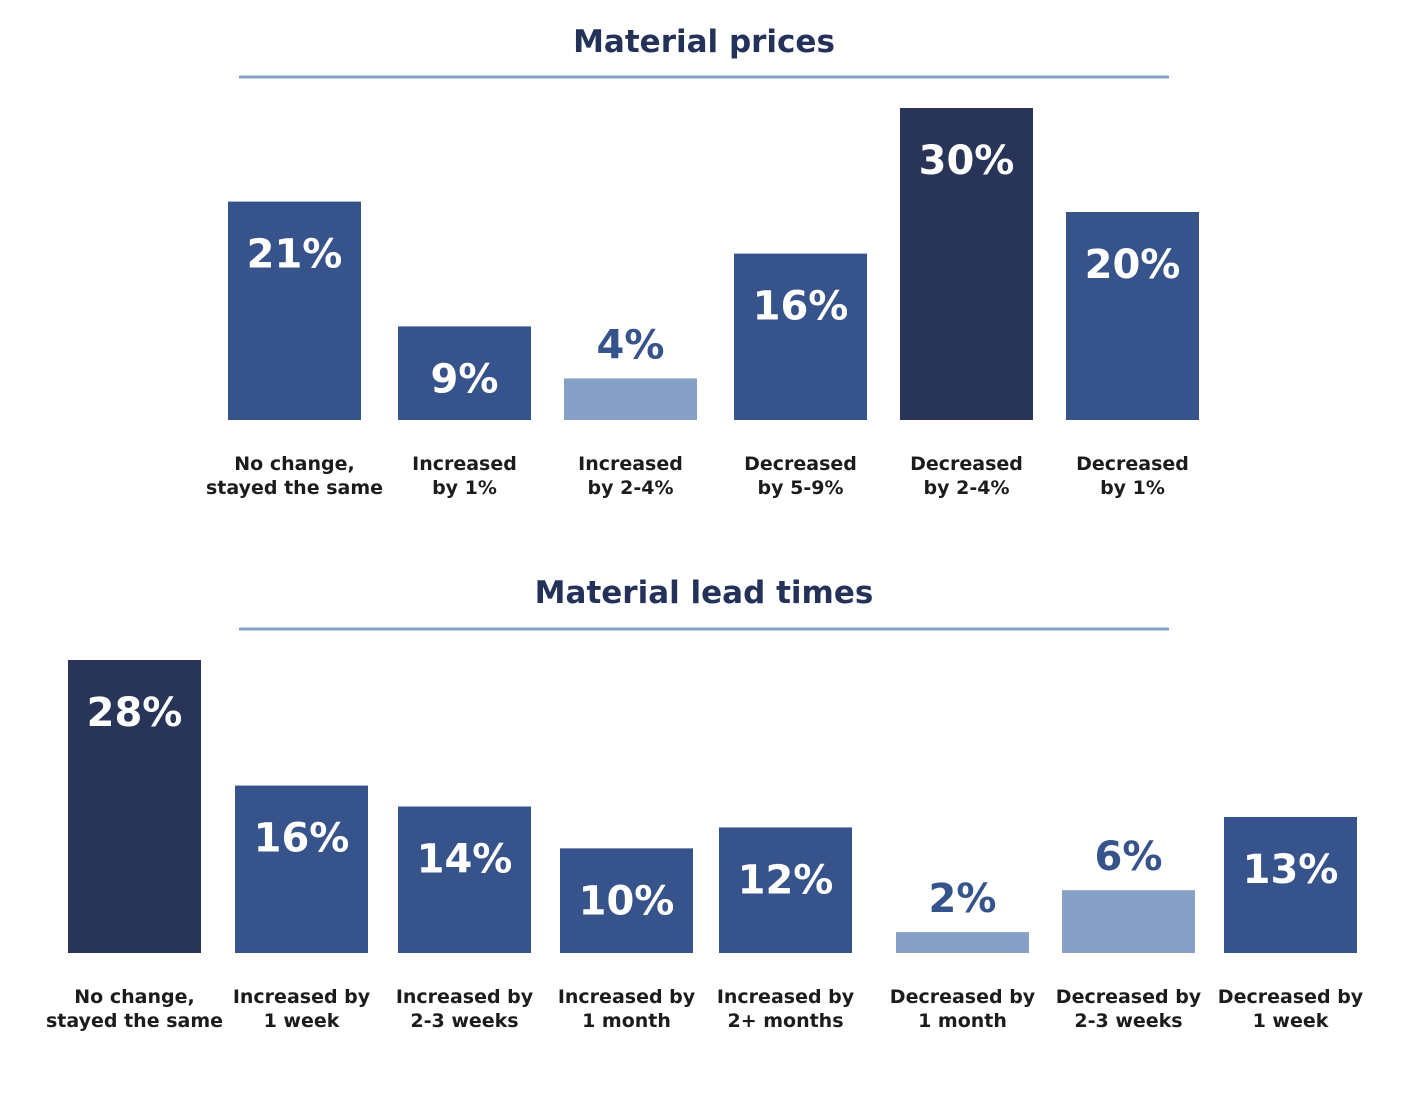  What do you see at coordinates (963, 899) in the screenshot?
I see `data-label: 2%` at bounding box center [963, 899].